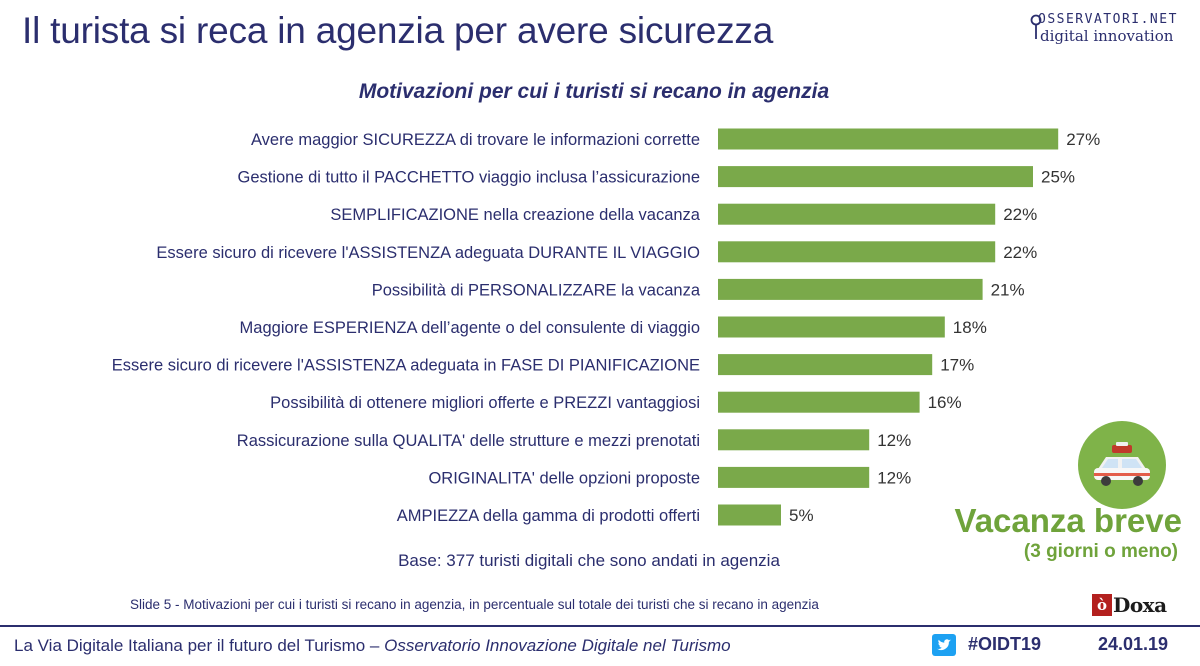 This screenshot has width=1200, height=666. What do you see at coordinates (1008, 289) in the screenshot?
I see `value-label: 21%` at bounding box center [1008, 289].